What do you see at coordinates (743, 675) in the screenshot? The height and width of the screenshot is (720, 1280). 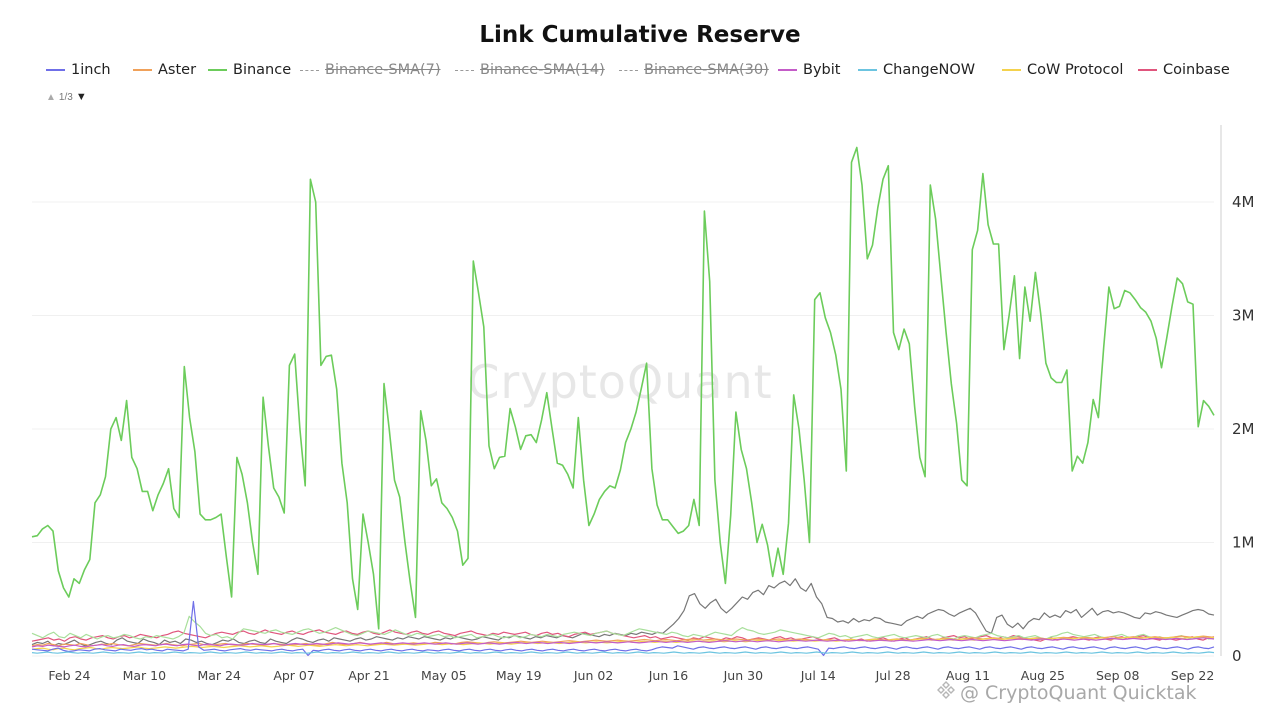 I see `x-tick-label: Jun 30` at bounding box center [743, 675].